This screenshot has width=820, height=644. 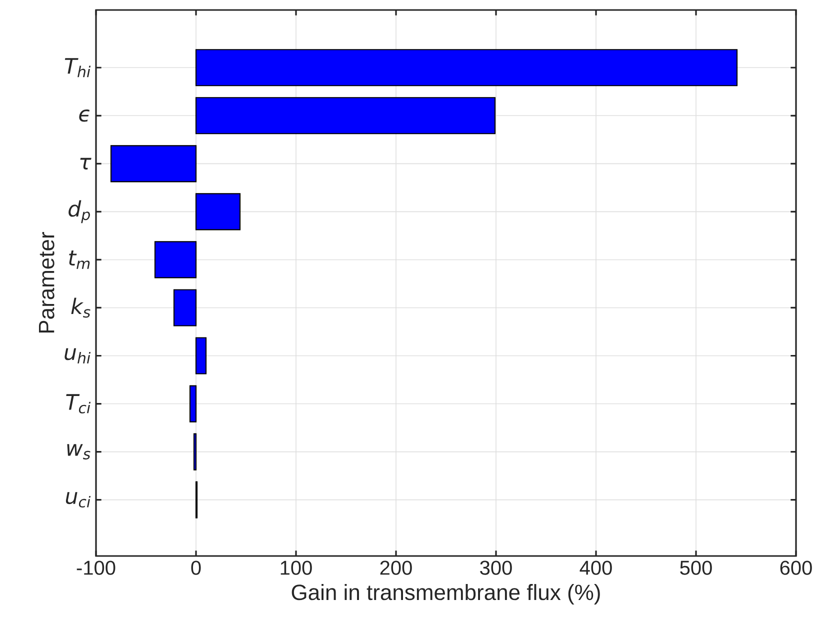 What do you see at coordinates (86, 164) in the screenshot?
I see `y-tick-label: τ` at bounding box center [86, 164].